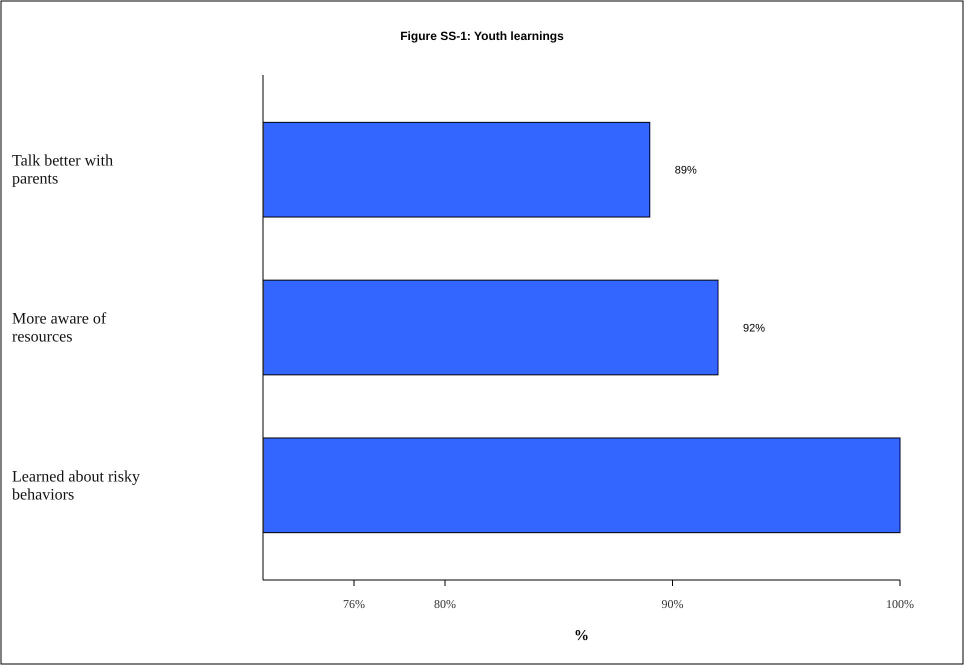 The width and height of the screenshot is (964, 665). What do you see at coordinates (581, 636) in the screenshot?
I see `x-axis-title: %` at bounding box center [581, 636].